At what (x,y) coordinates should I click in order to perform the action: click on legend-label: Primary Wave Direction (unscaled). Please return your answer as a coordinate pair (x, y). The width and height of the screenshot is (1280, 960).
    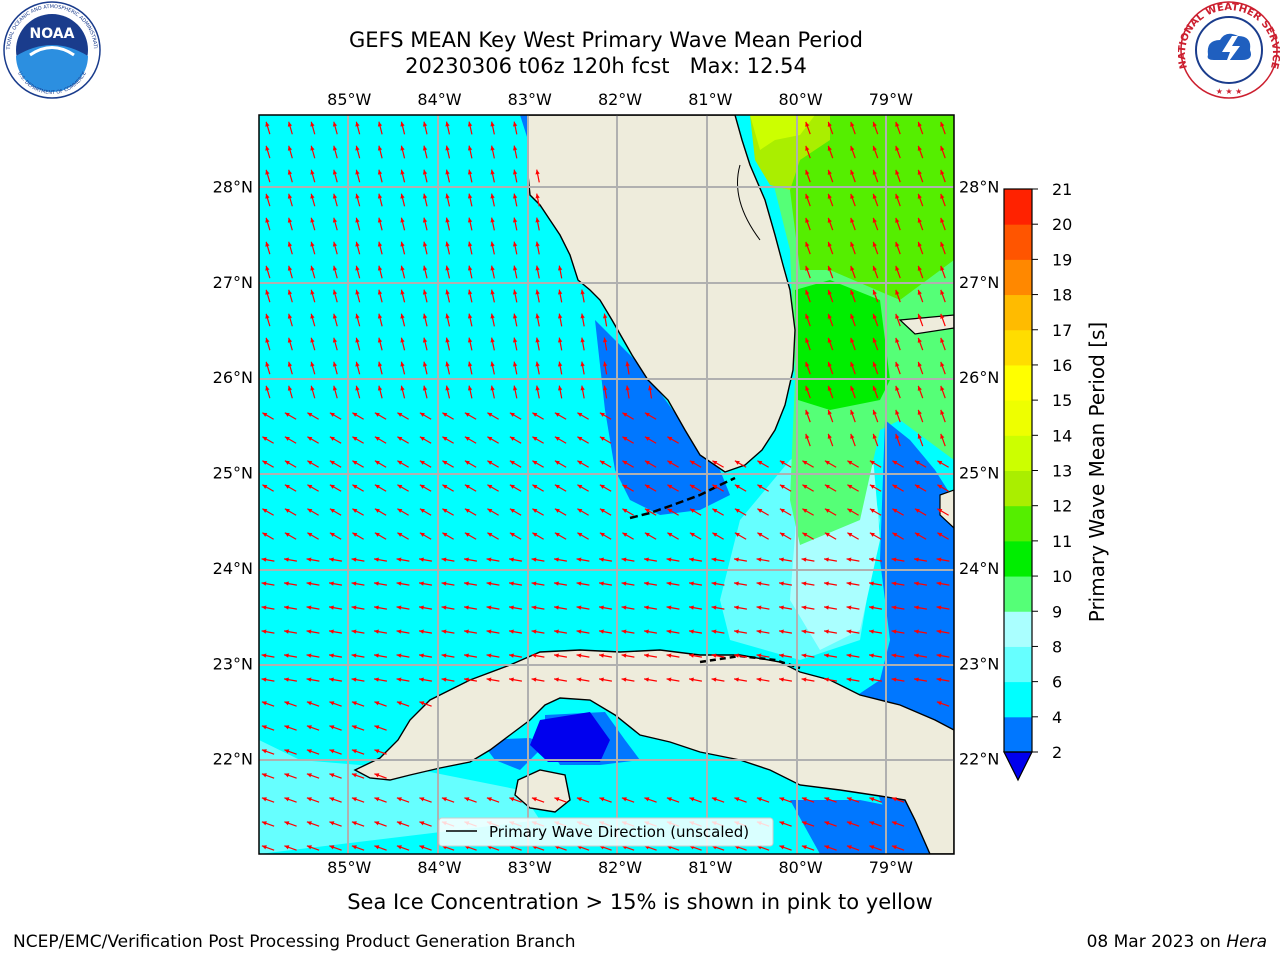
    Looking at the image, I should click on (619, 832).